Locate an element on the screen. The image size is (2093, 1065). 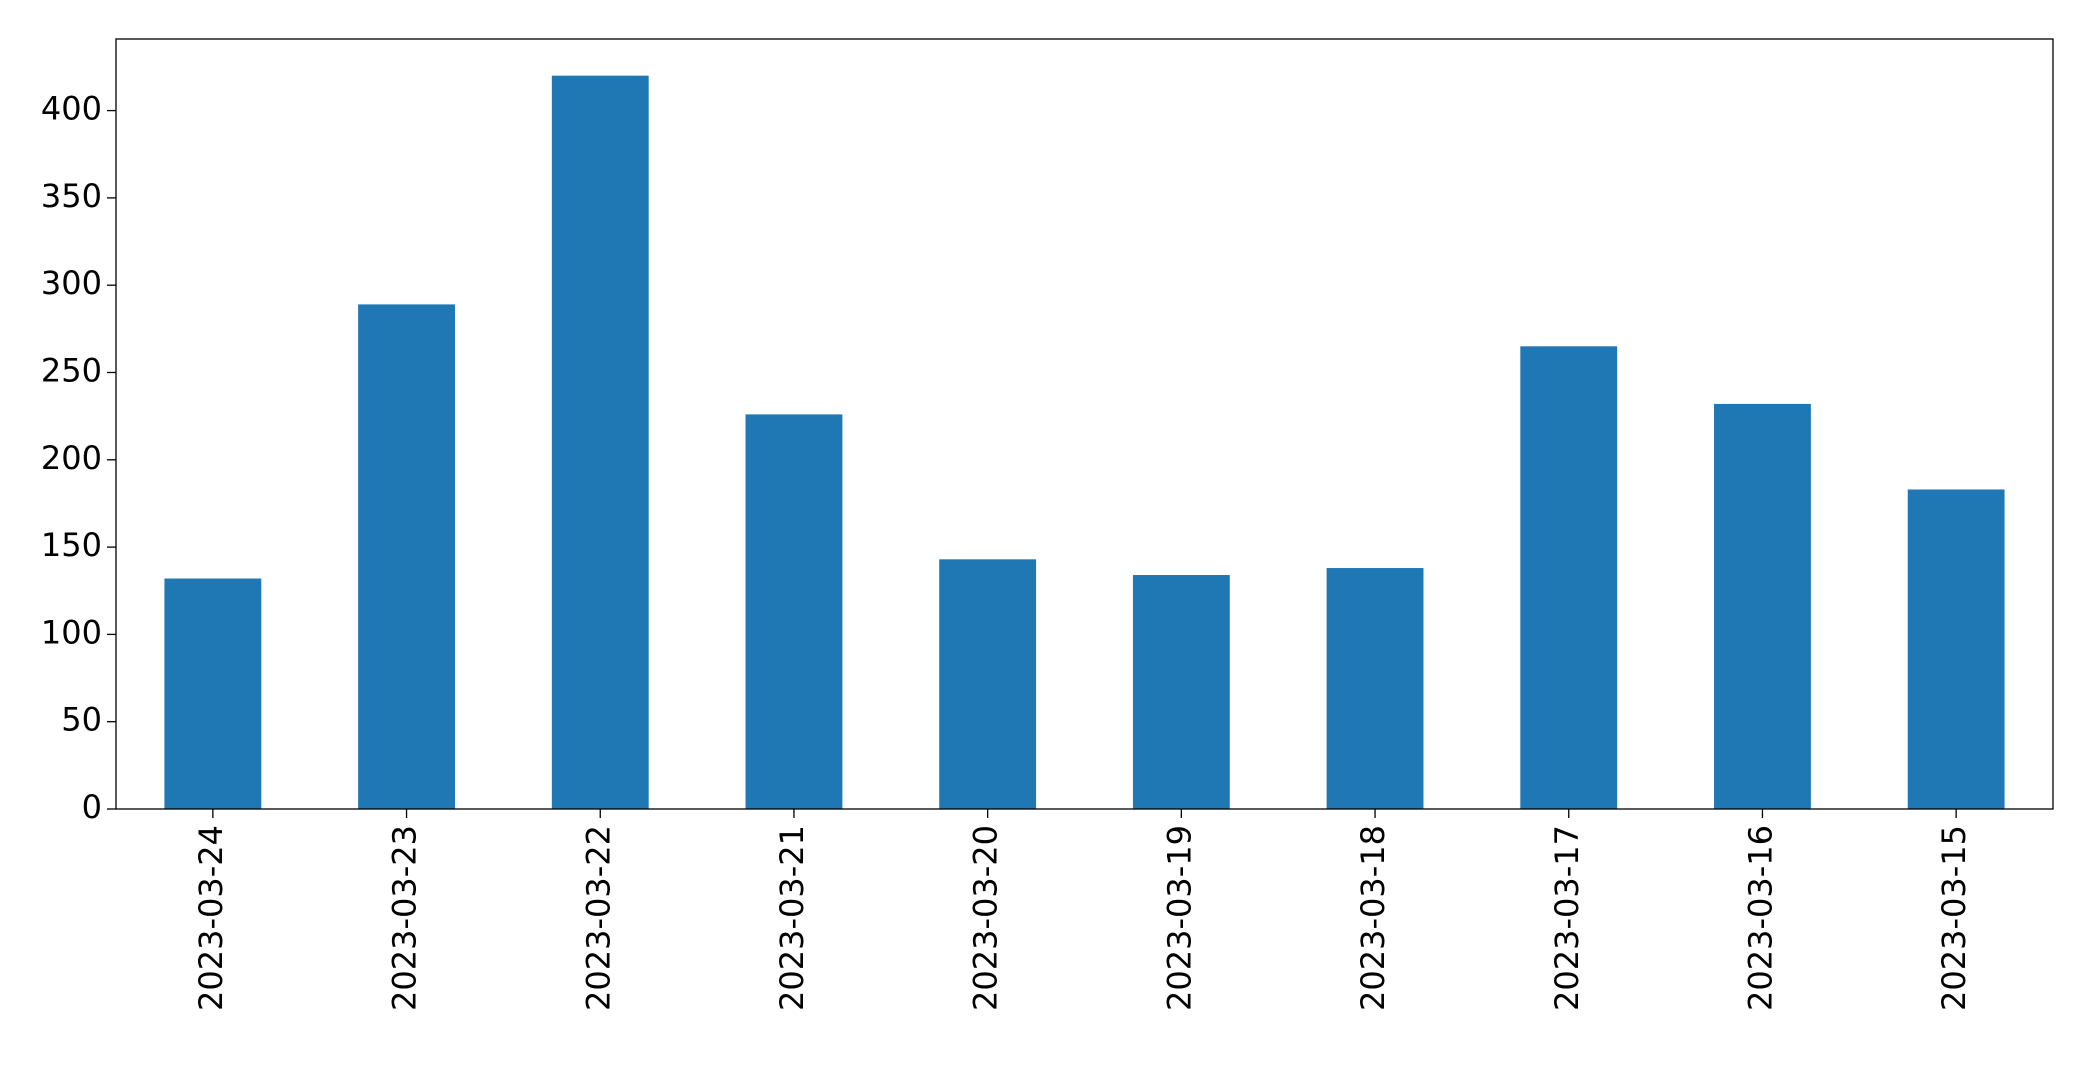
x-tick-label: 2023-03-18 is located at coordinates (1373, 918).